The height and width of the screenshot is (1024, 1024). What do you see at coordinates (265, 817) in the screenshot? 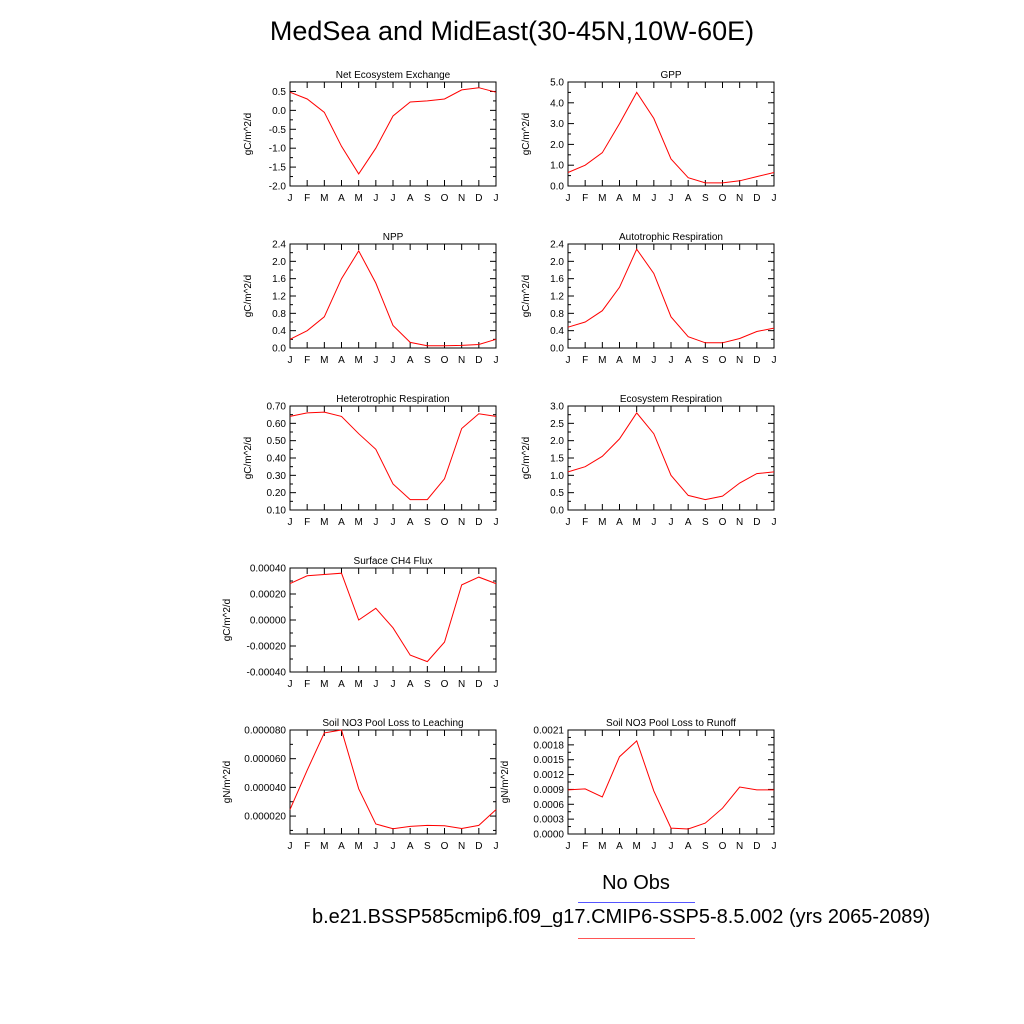
I see `y-tick-label: 0.000020` at bounding box center [265, 817].